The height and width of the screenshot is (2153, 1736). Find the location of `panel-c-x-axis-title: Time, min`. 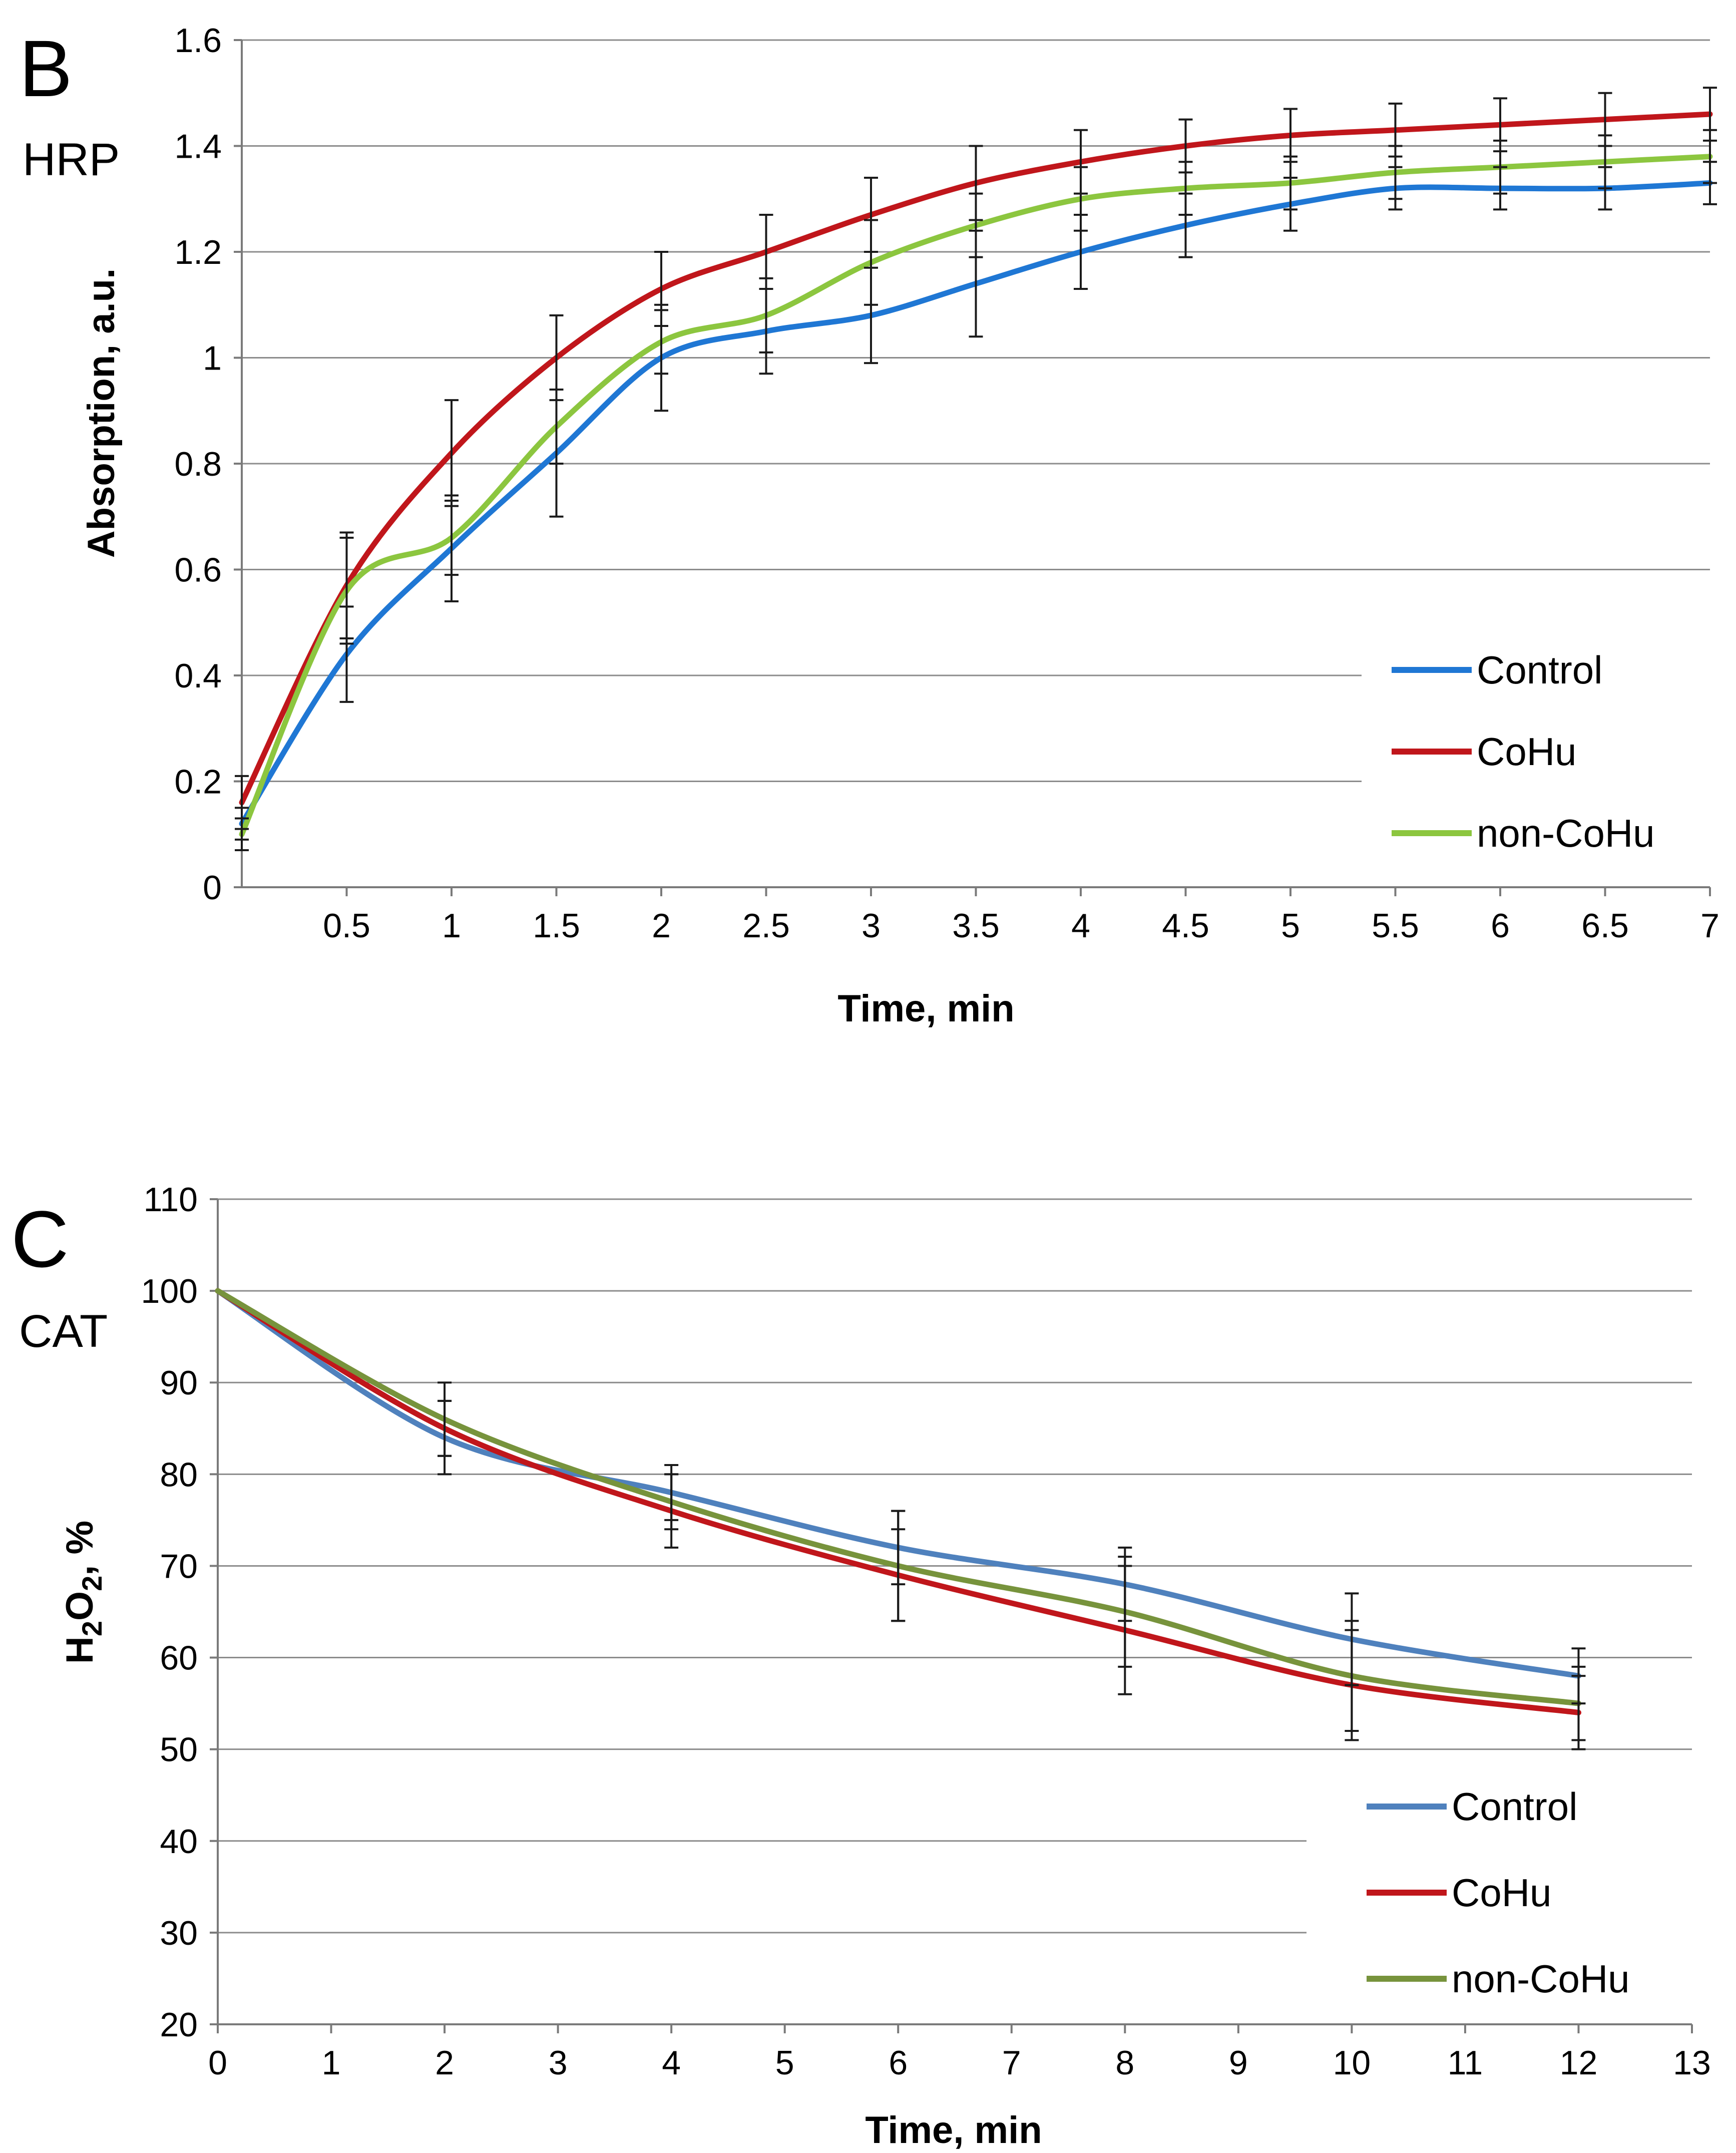

panel-c-x-axis-title: Time, min is located at coordinates (953, 2130).